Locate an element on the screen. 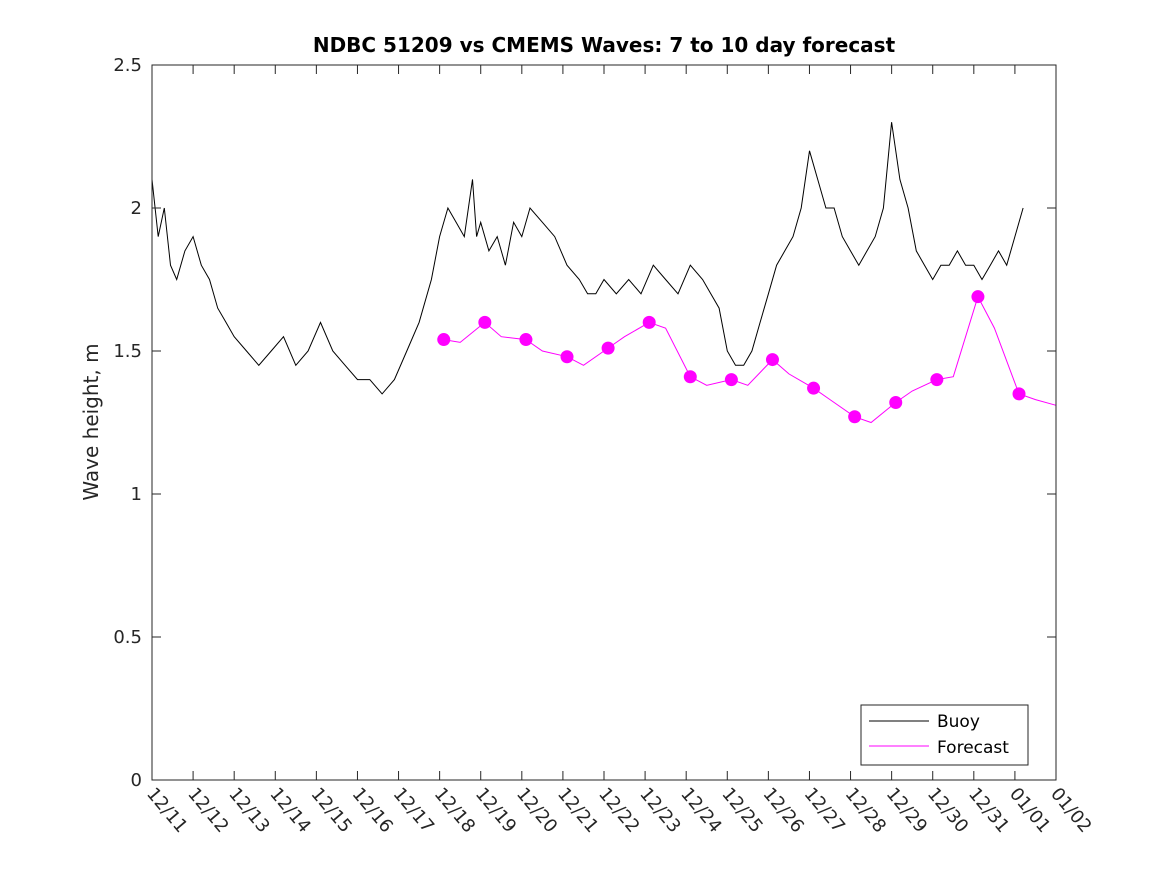  legend-box is located at coordinates (944, 735).